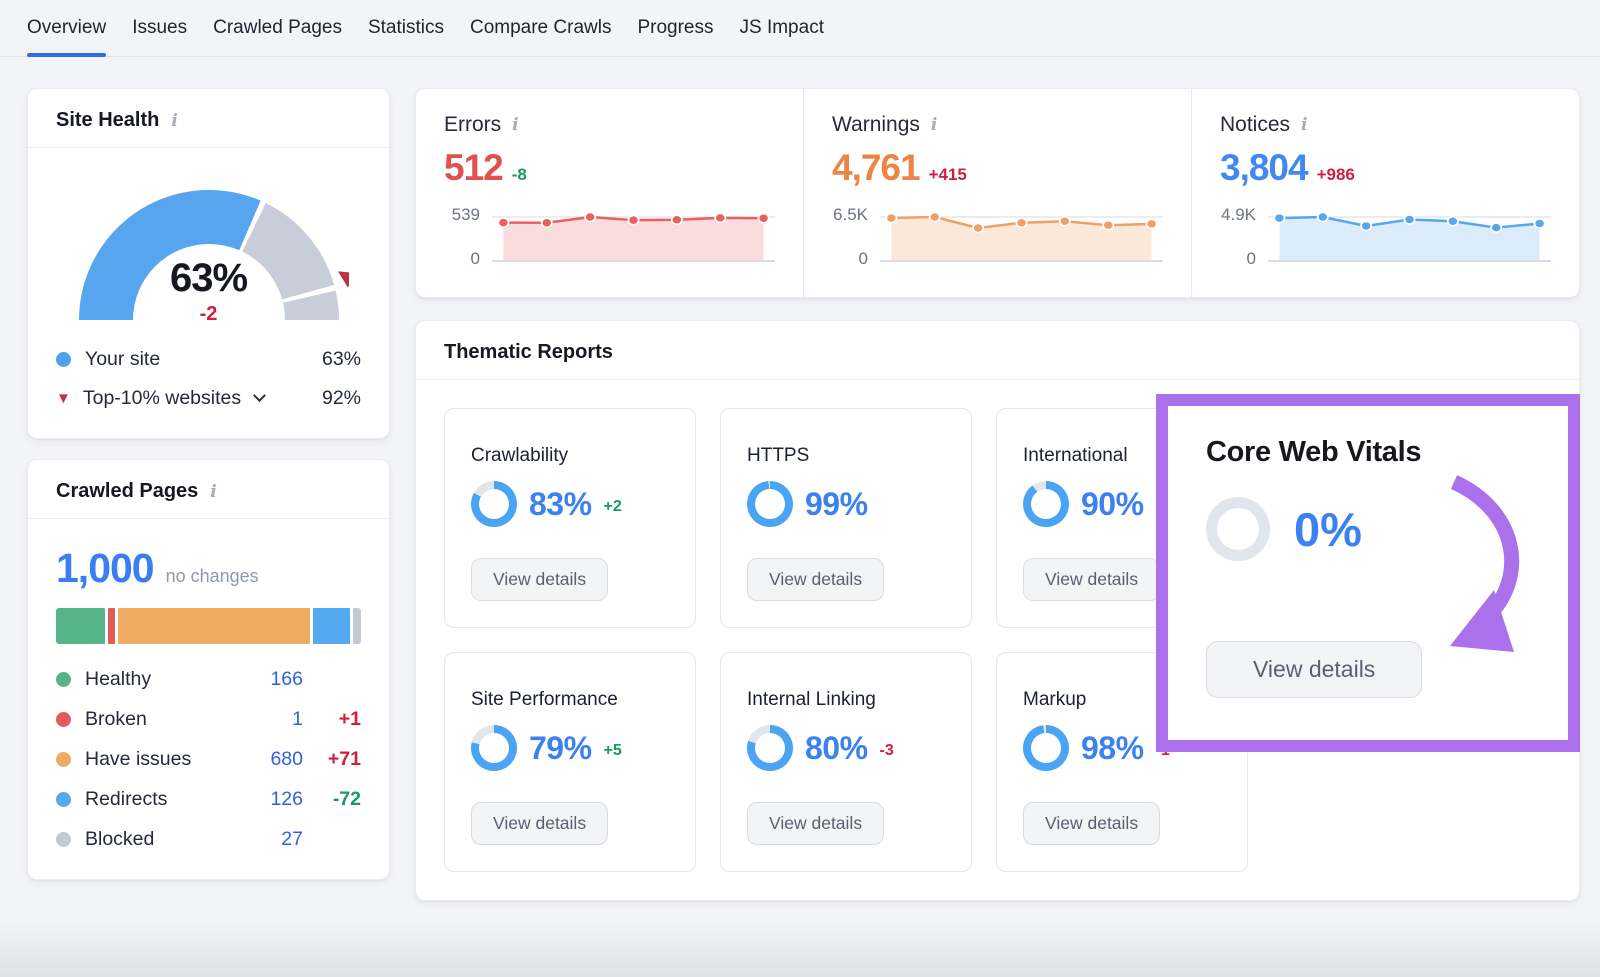 This screenshot has width=1600, height=977. I want to click on have-issues-value: 680, so click(286, 759).